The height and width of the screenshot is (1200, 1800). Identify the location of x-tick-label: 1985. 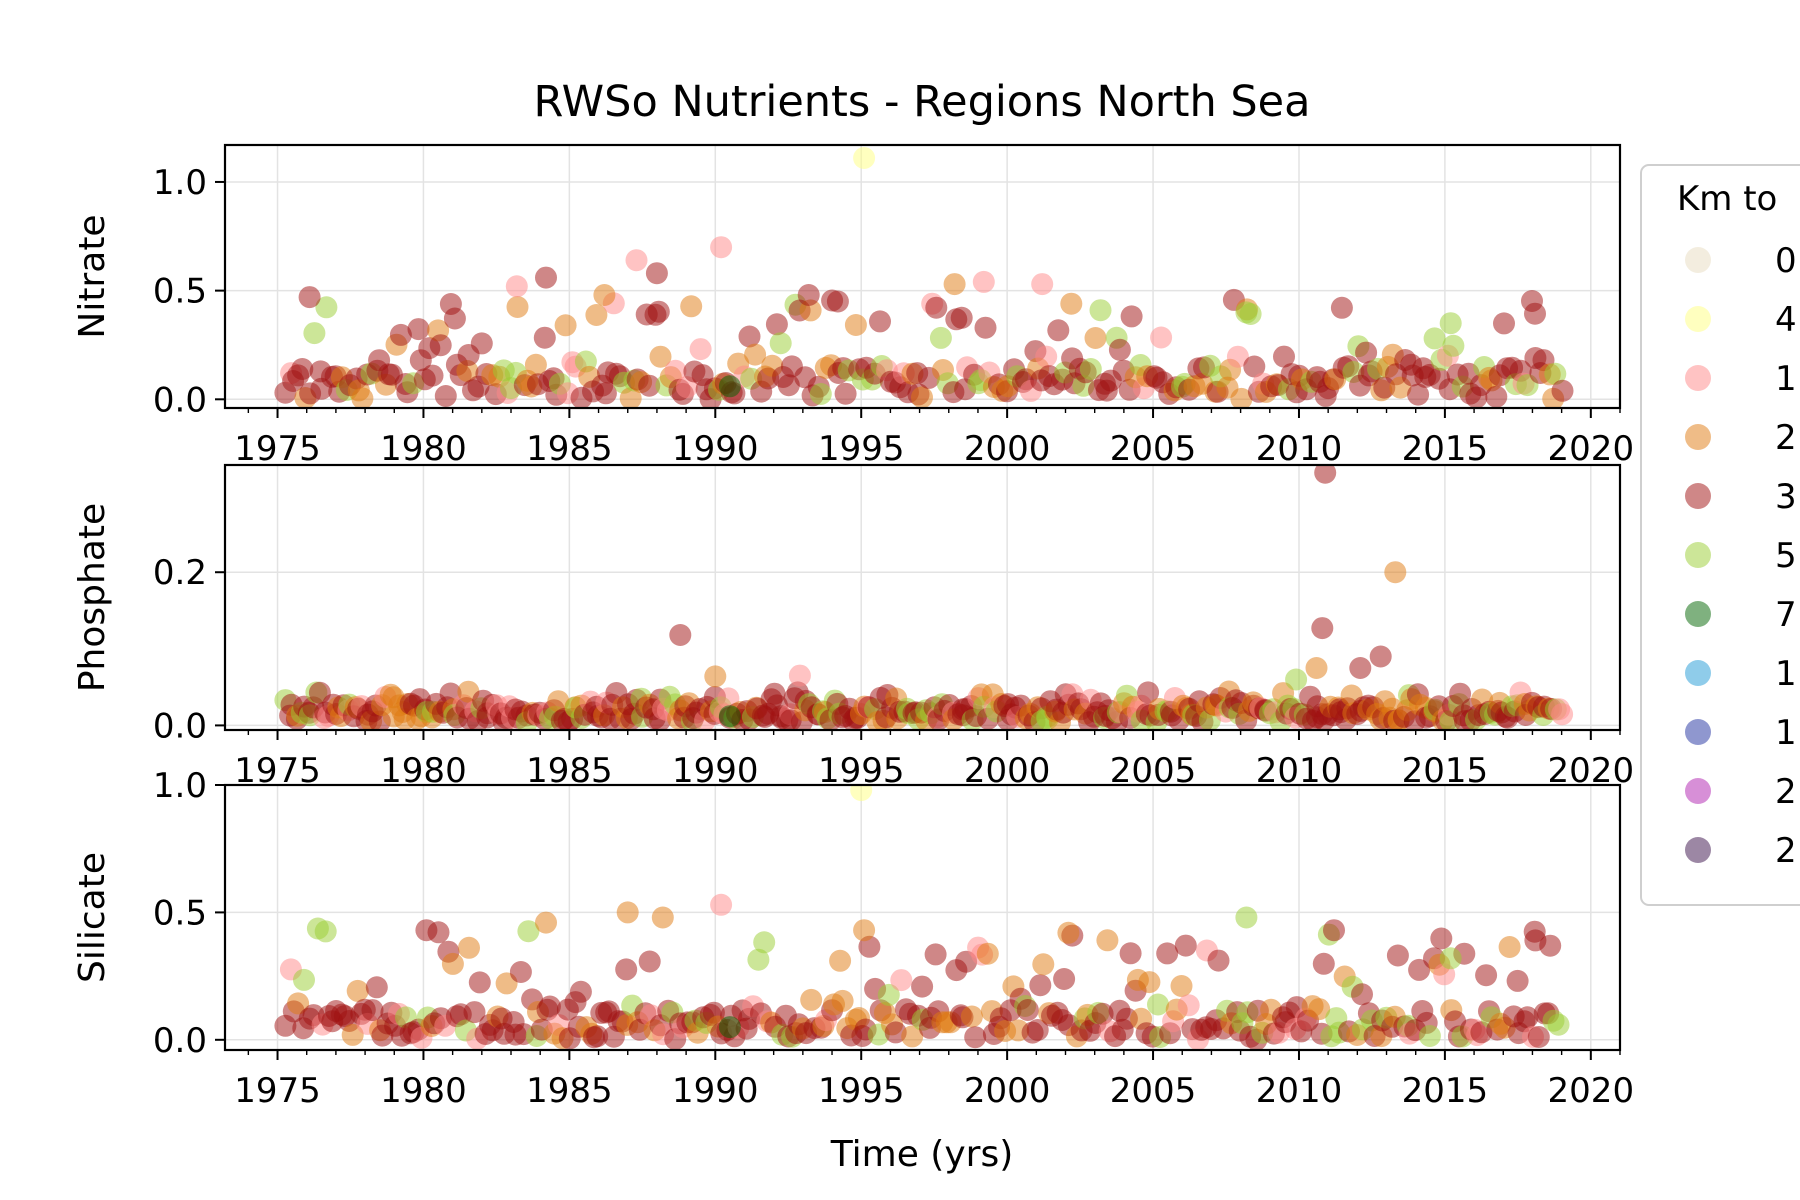
(569, 449).